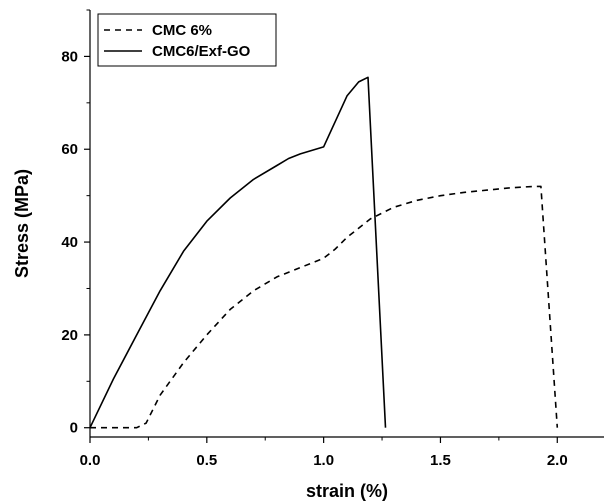 This screenshot has height=504, width=605. What do you see at coordinates (557, 460) in the screenshot?
I see `x-tick-label: 2.0` at bounding box center [557, 460].